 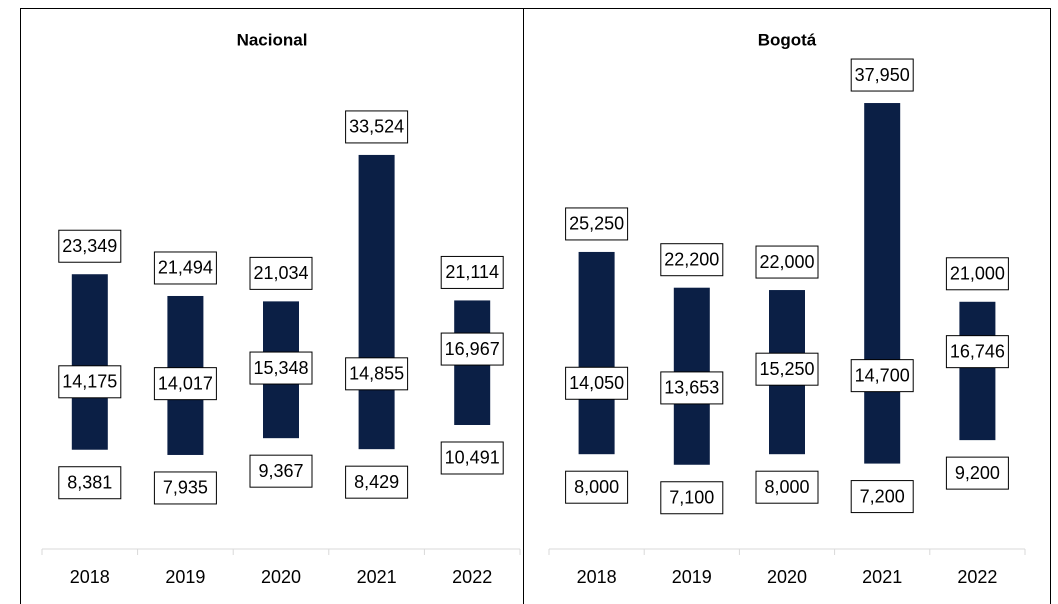 I want to click on high-label: 21,000, so click(x=977, y=274).